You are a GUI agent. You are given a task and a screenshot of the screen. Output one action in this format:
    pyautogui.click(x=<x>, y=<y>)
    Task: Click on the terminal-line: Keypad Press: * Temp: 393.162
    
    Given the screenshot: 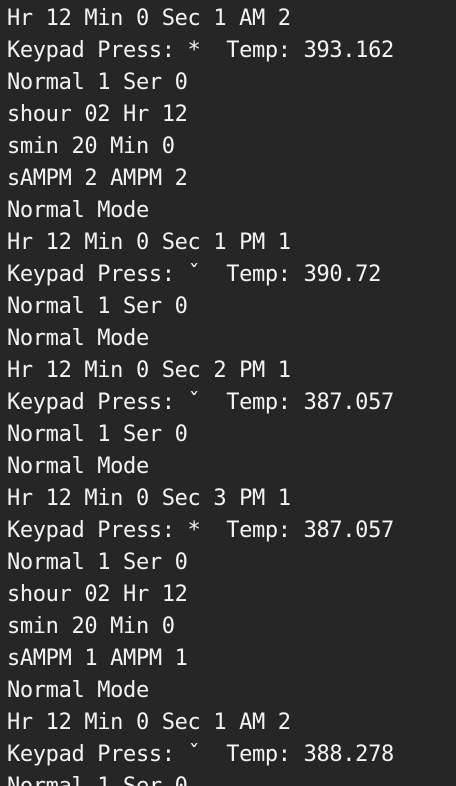 What is the action you would take?
    pyautogui.click(x=200, y=50)
    